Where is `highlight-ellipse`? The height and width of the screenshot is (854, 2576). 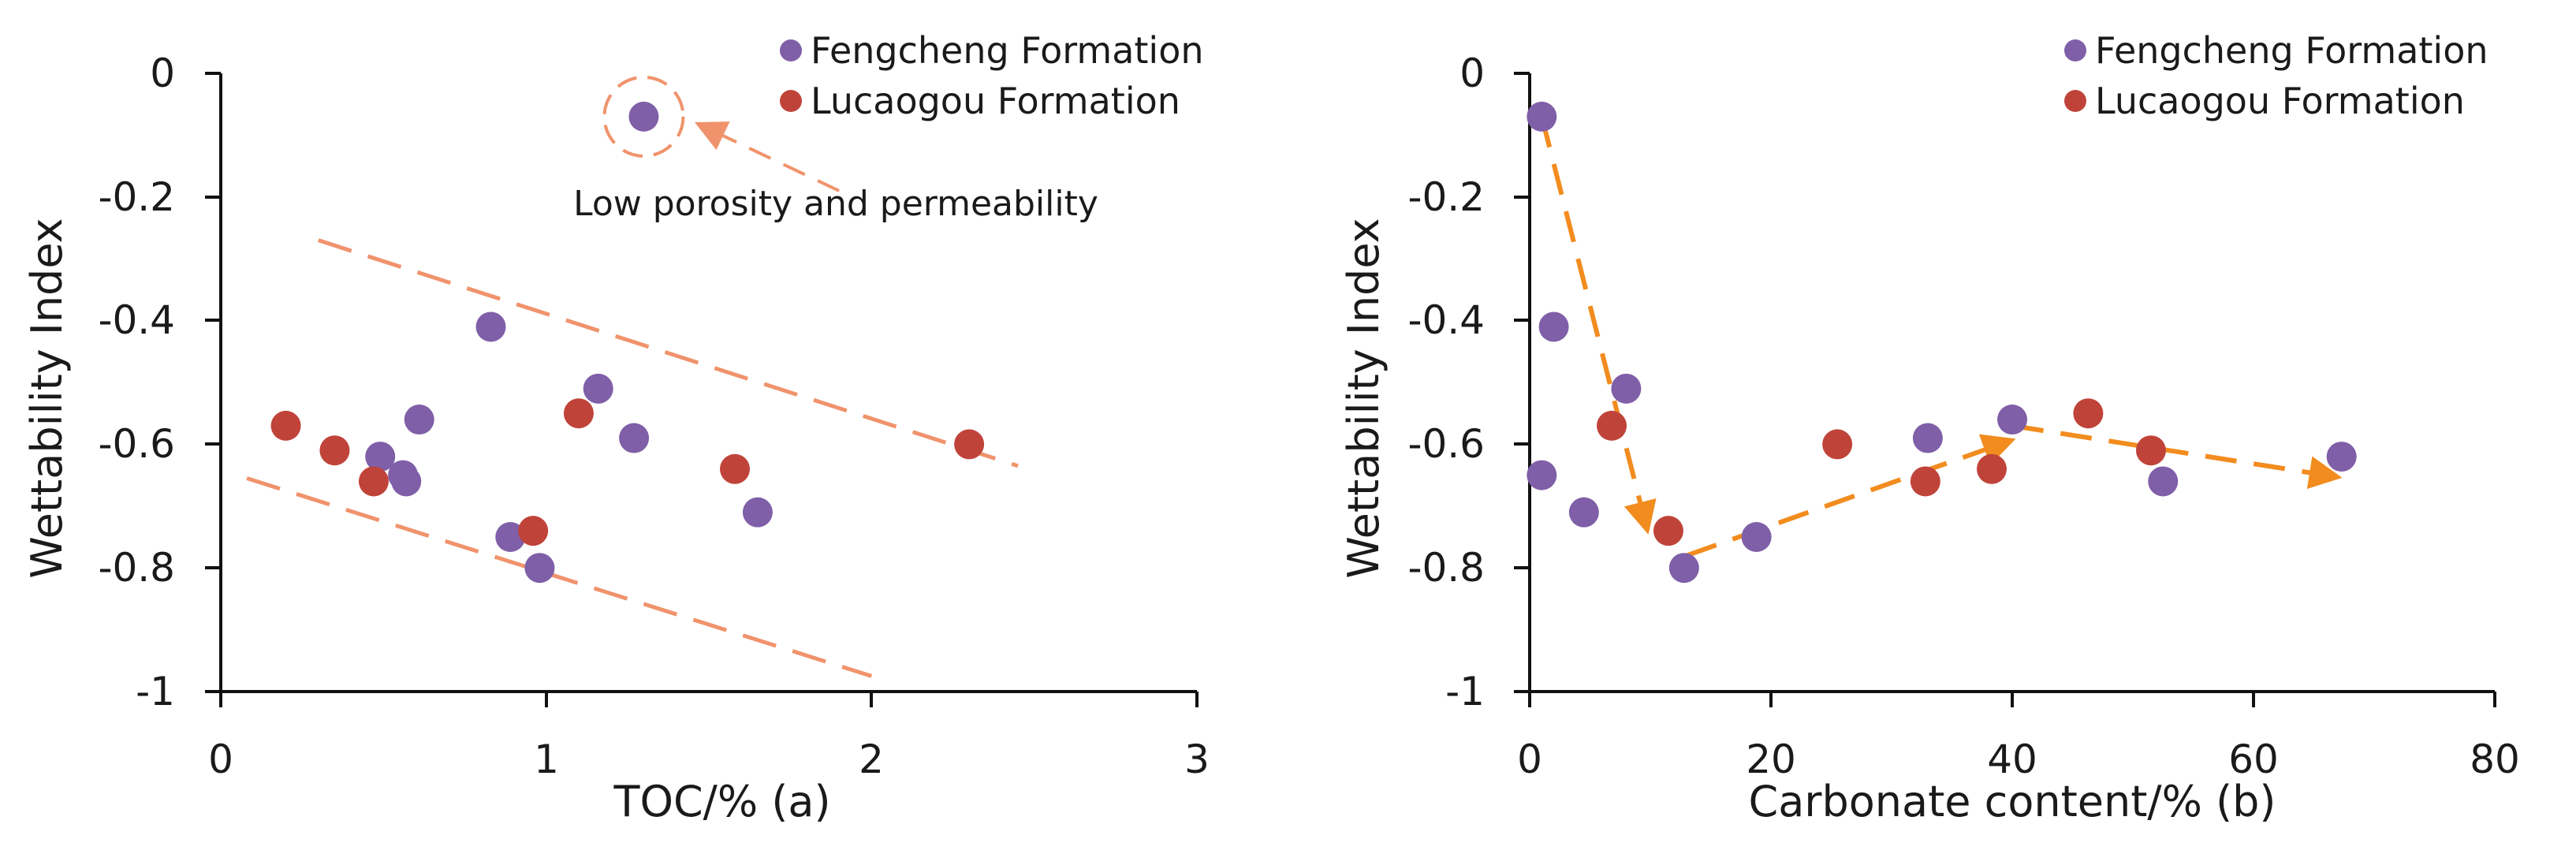
highlight-ellipse is located at coordinates (644, 116).